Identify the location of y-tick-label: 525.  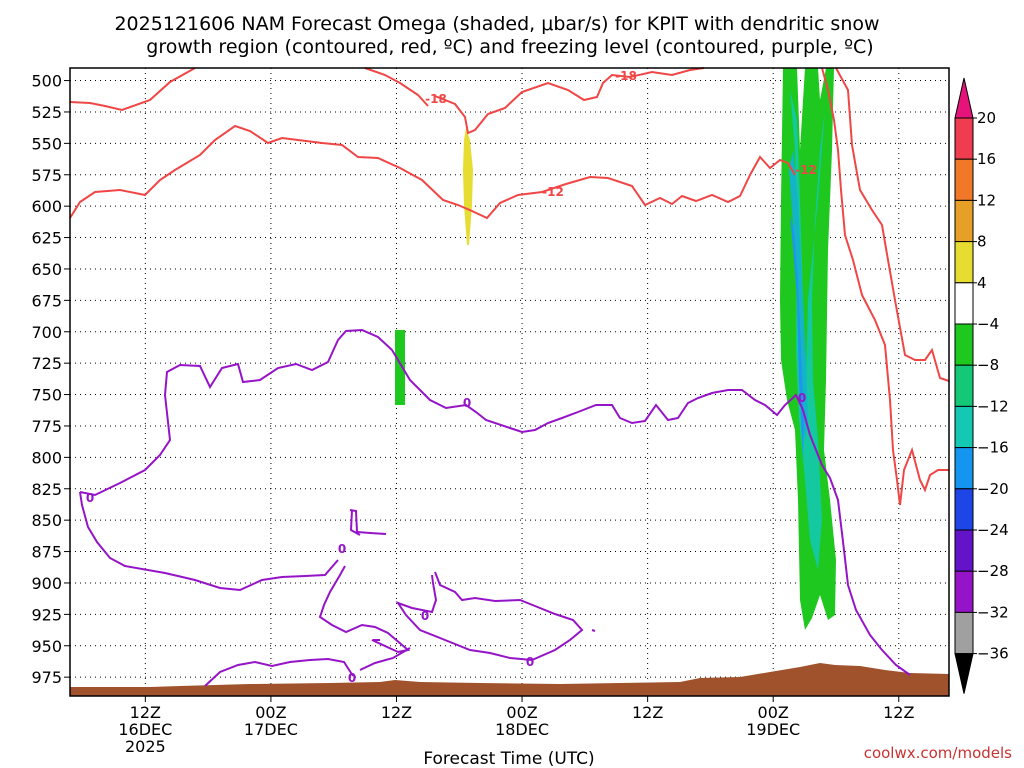
(46, 112).